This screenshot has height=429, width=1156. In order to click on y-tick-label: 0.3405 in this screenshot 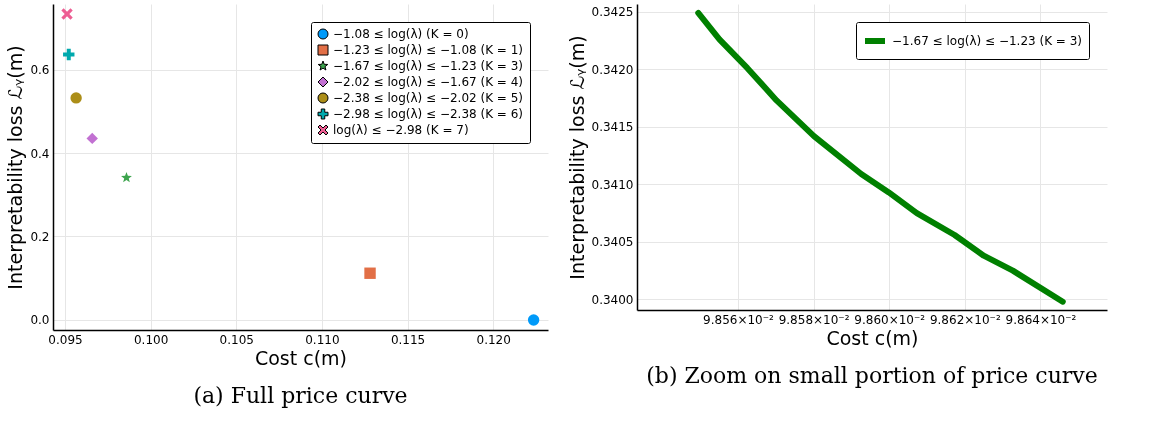, I will do `click(612, 242)`.